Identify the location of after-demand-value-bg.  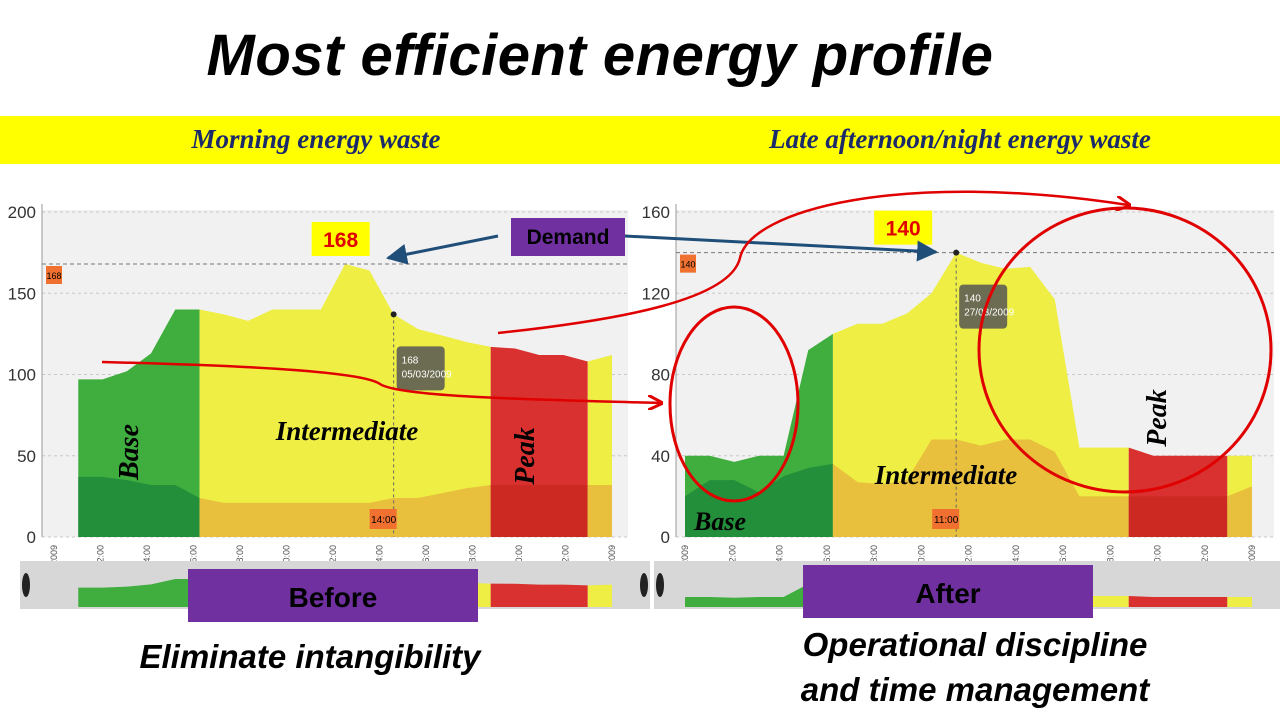
(903, 227).